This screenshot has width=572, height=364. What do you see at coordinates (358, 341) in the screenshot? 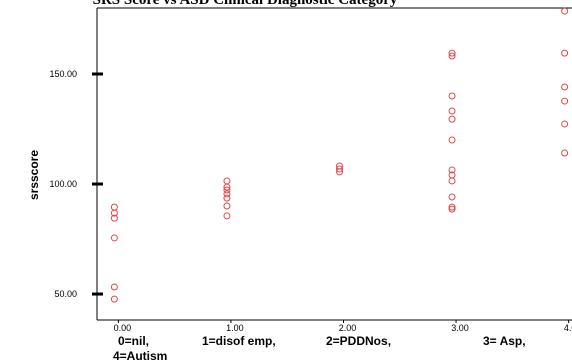
I see `x-axis-label: 2=PDDNos,` at bounding box center [358, 341].